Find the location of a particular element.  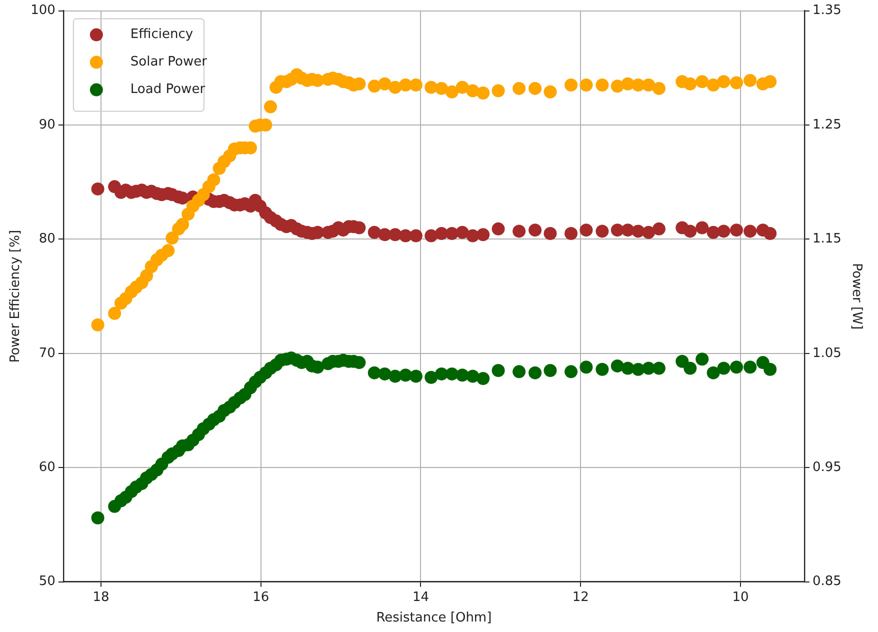

legend-label: Load Power is located at coordinates (168, 90).